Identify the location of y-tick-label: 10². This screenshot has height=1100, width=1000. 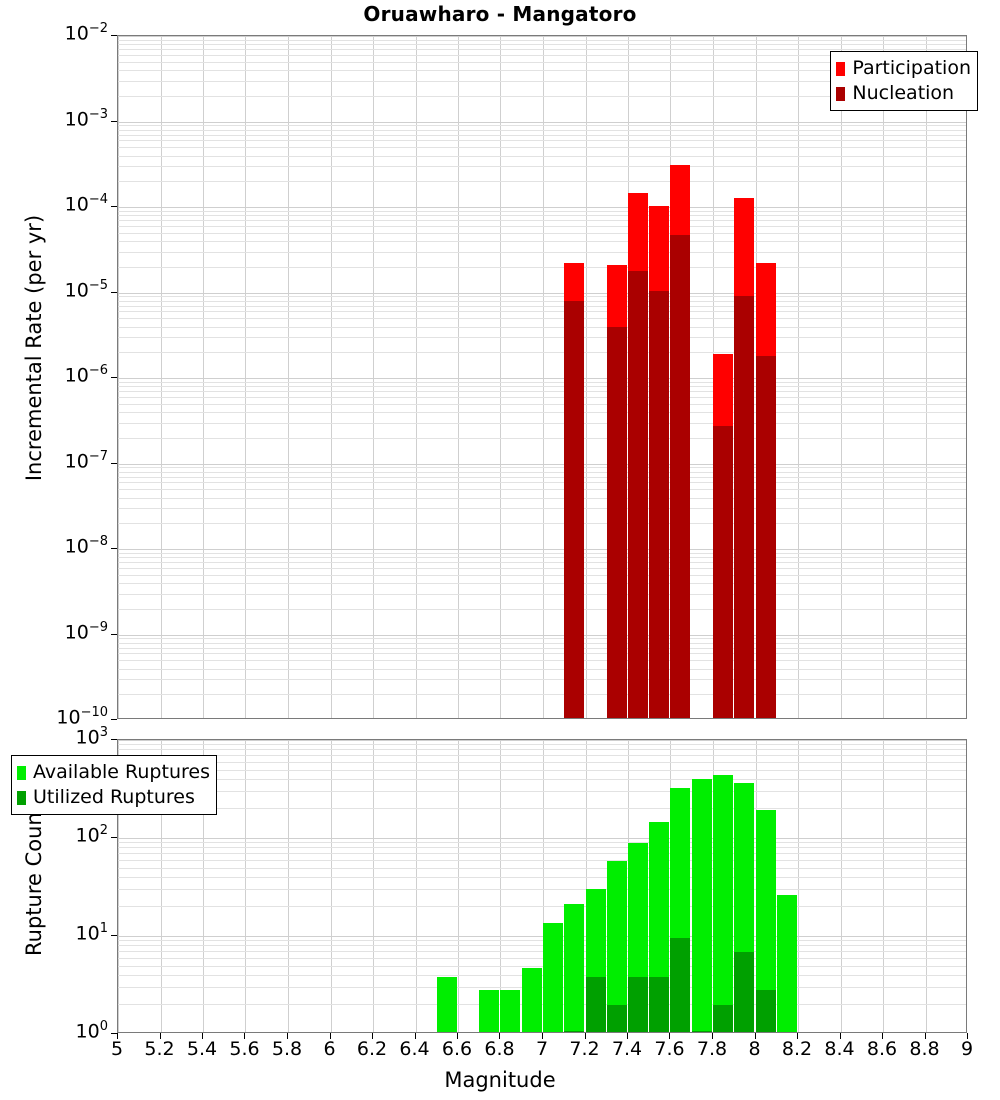
(91, 835).